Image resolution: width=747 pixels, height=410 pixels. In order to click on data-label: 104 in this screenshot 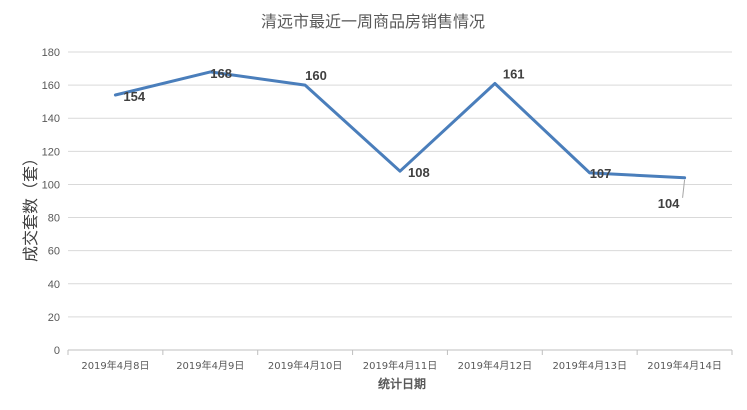, I will do `click(669, 203)`.